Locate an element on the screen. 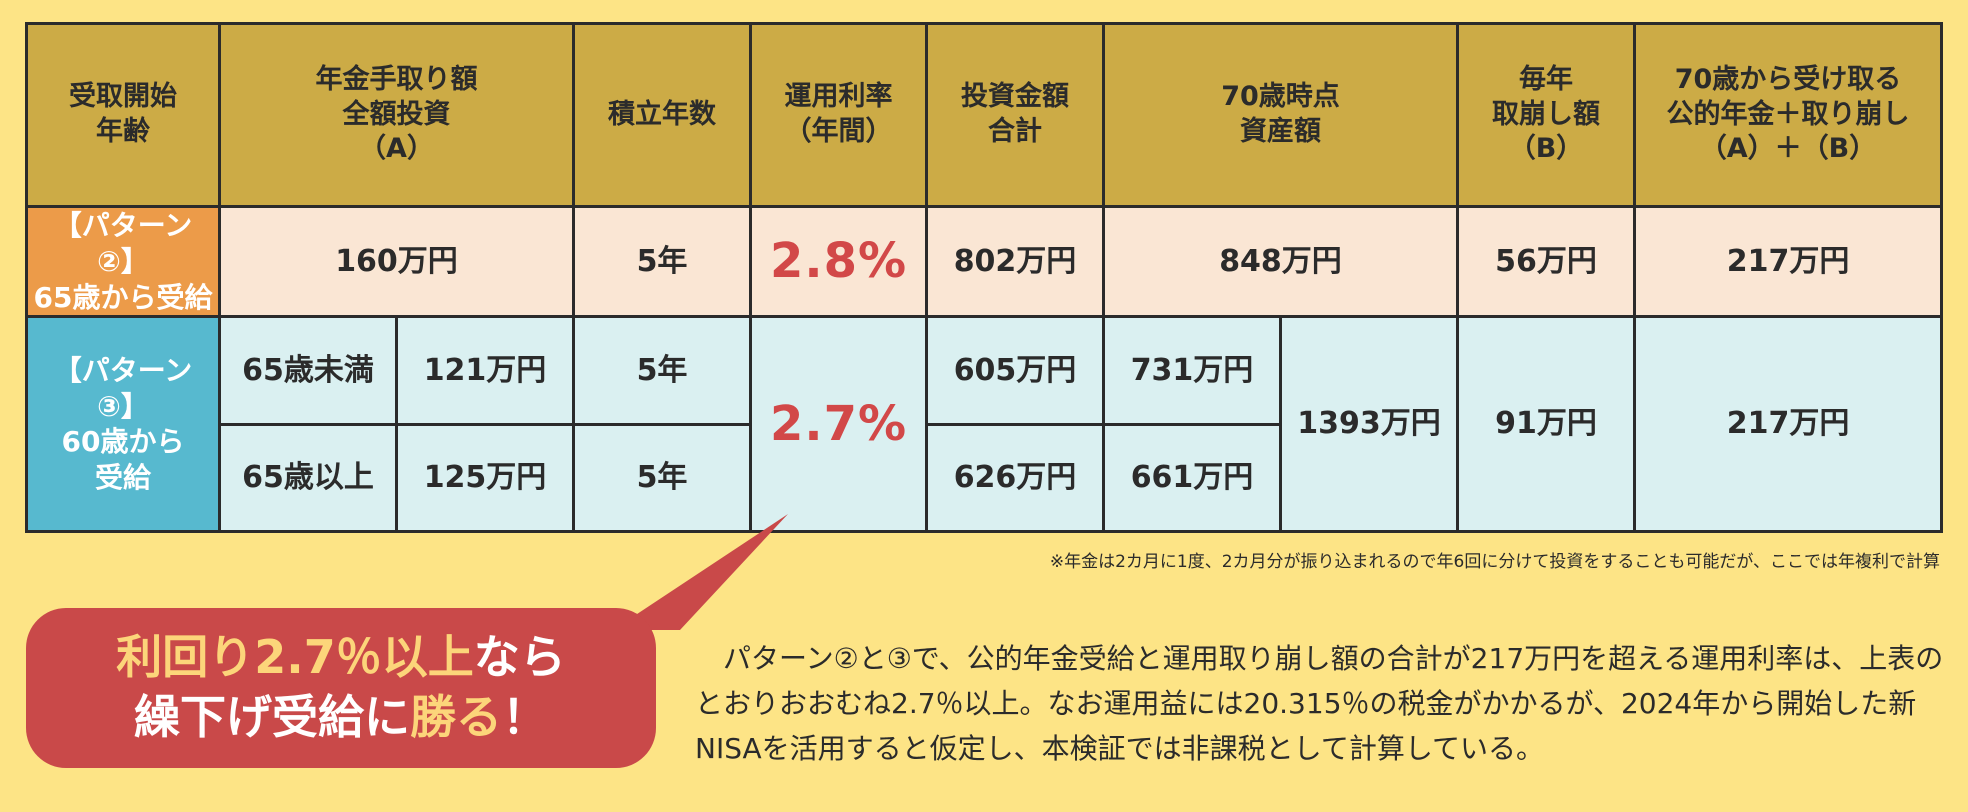 This screenshot has width=1968, height=812. header-pension-invest: 年金手取り額 全額投資 （A） is located at coordinates (396, 115).